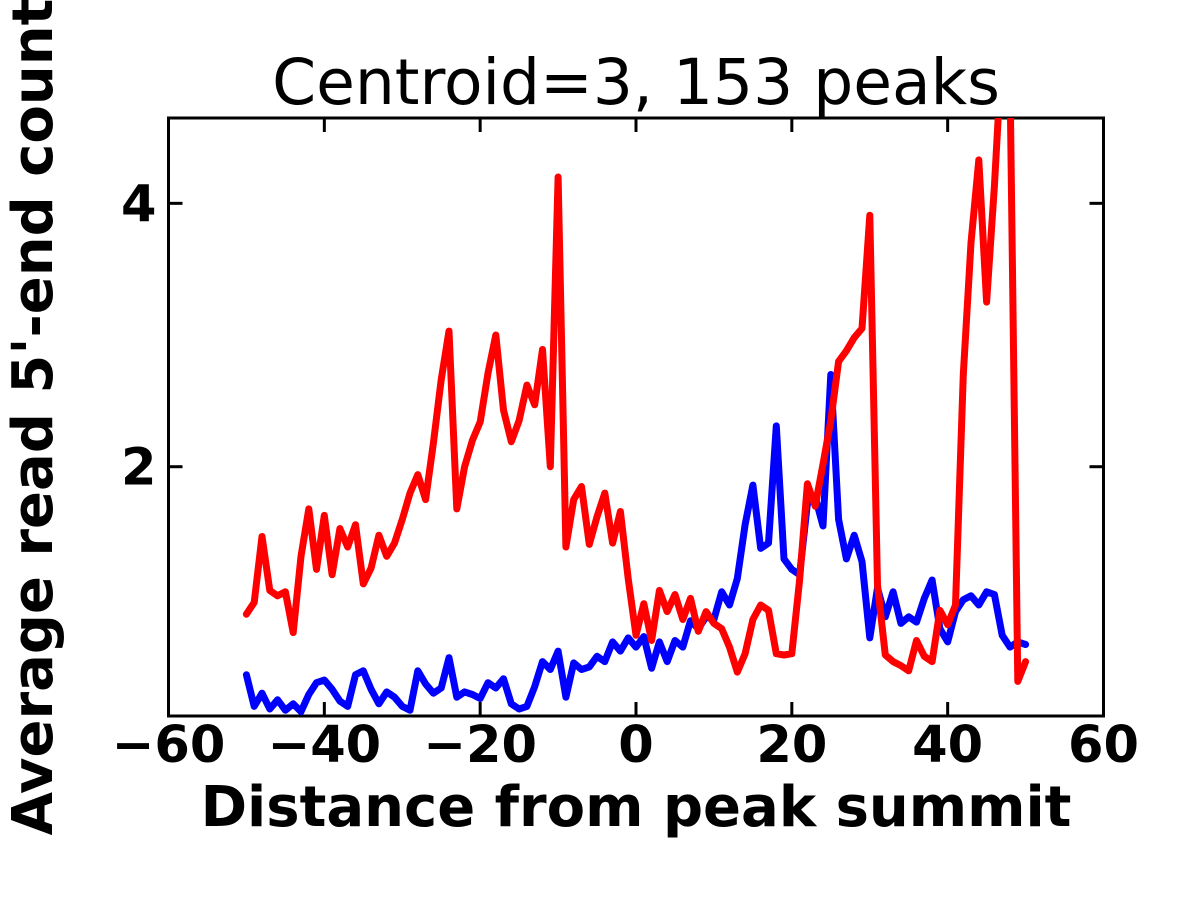  Describe the element at coordinates (636, 807) in the screenshot. I see `x-axis-label: Distance from peak summit` at that location.